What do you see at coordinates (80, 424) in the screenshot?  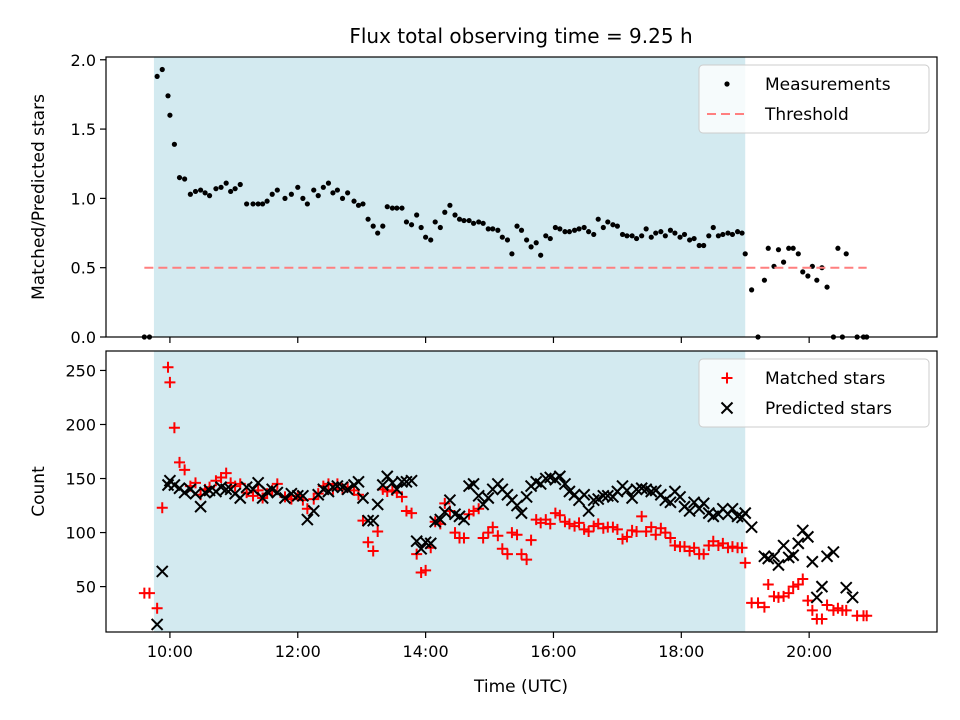 I see `y-tick-label: 200` at bounding box center [80, 424].